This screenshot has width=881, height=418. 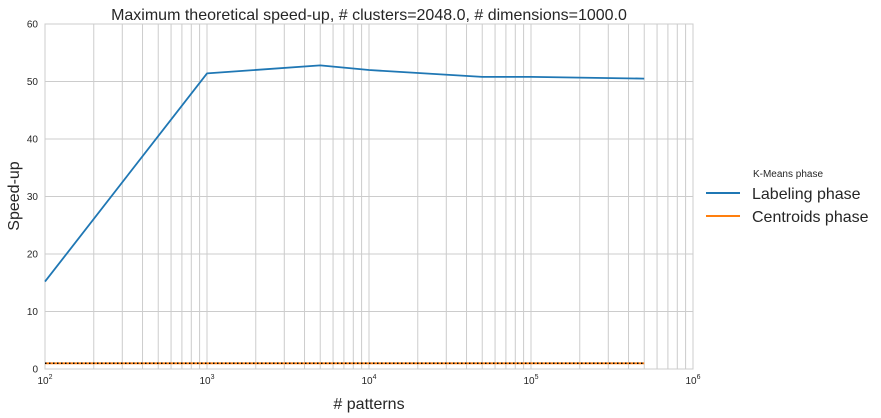 What do you see at coordinates (206, 380) in the screenshot?
I see `x-tick-label: 10³` at bounding box center [206, 380].